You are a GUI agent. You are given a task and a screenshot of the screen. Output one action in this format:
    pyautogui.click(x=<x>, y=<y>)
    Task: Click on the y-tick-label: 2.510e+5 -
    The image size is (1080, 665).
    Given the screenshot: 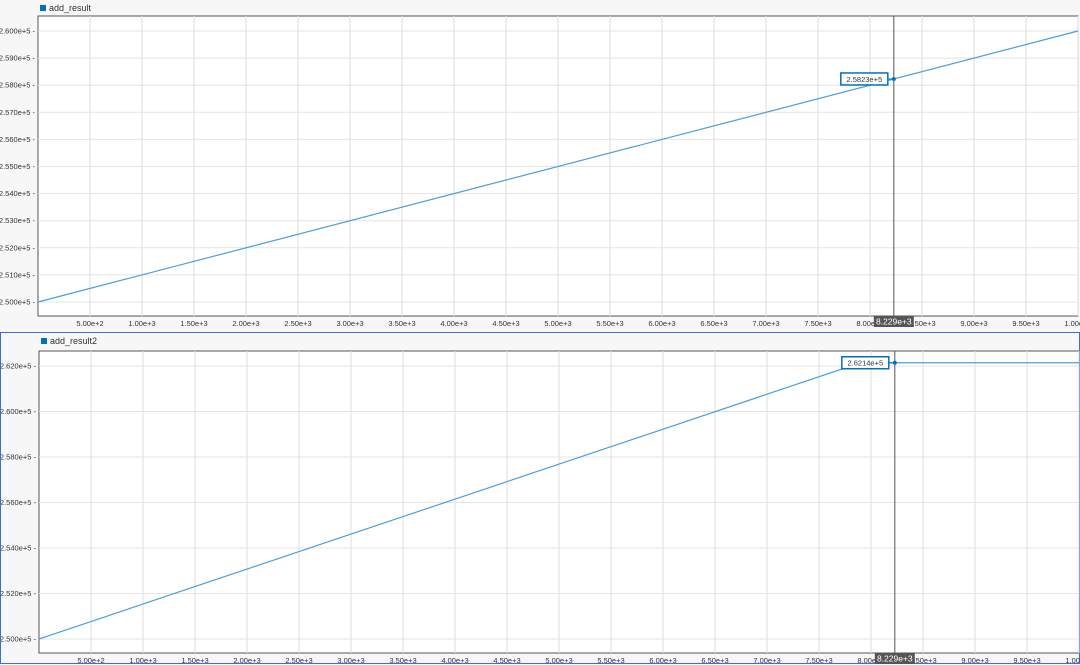 What is the action you would take?
    pyautogui.click(x=17, y=274)
    